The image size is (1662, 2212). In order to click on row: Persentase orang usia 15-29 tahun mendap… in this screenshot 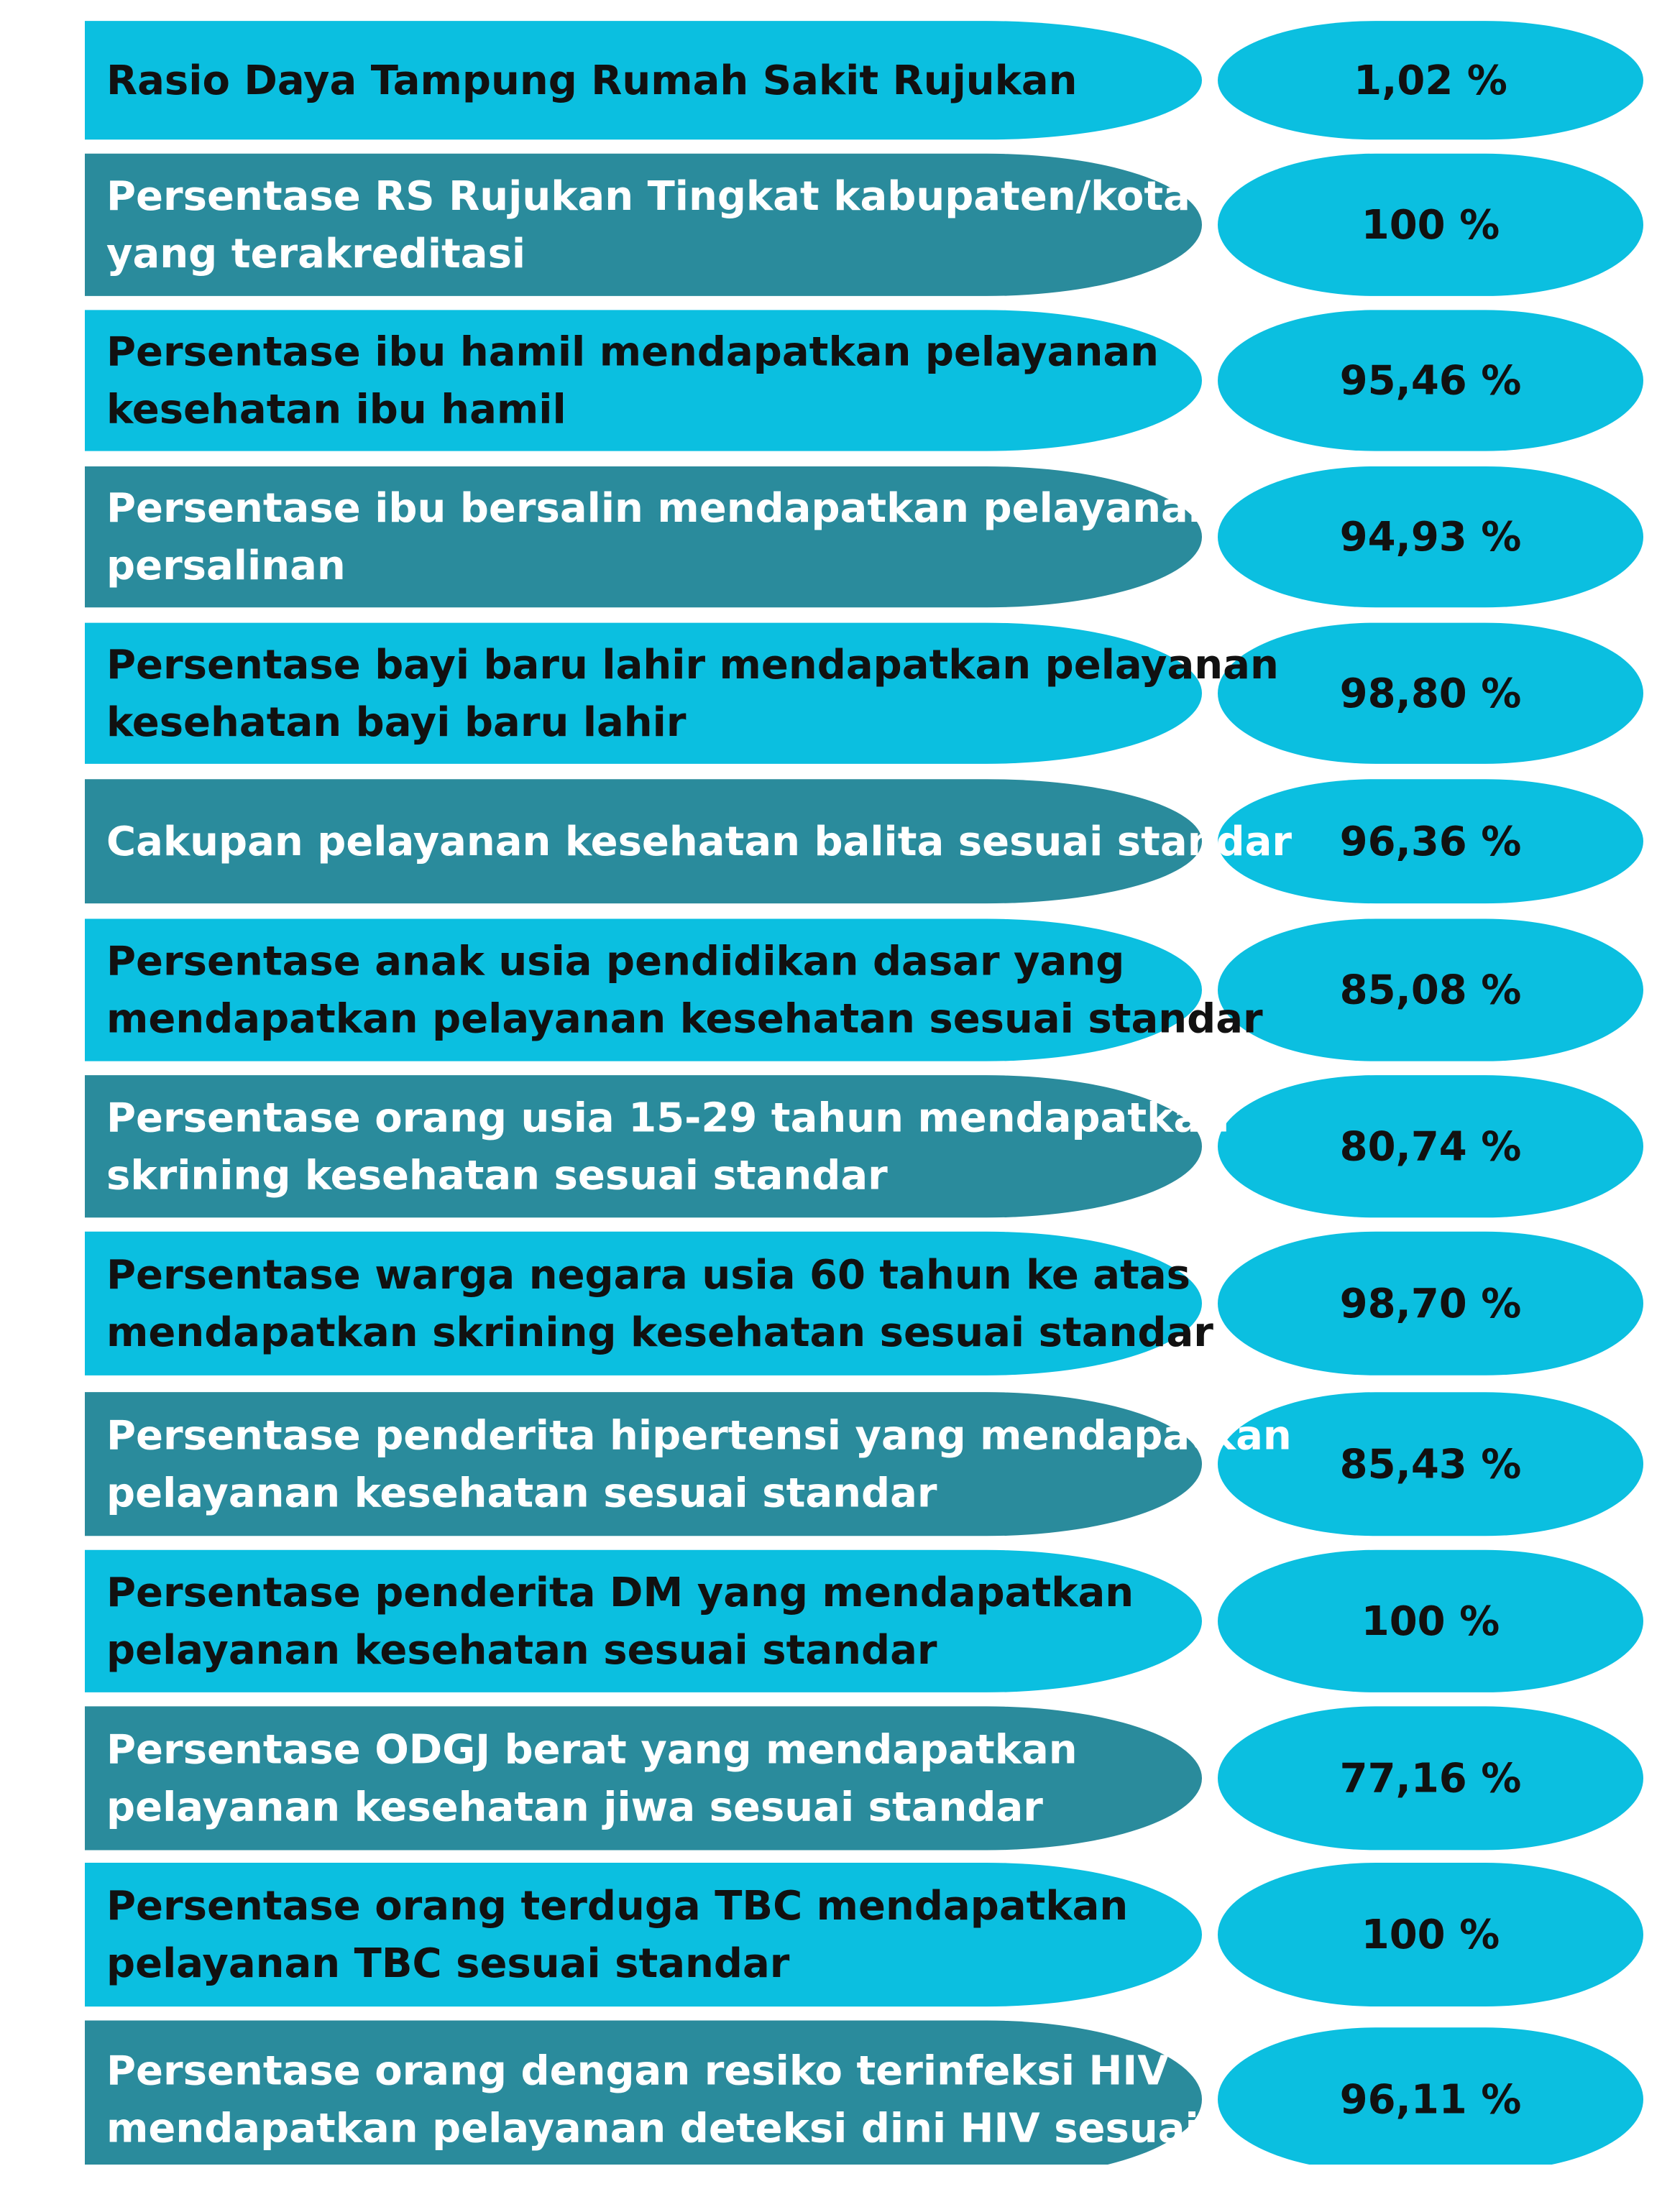, I will do `click(864, 1146)`.